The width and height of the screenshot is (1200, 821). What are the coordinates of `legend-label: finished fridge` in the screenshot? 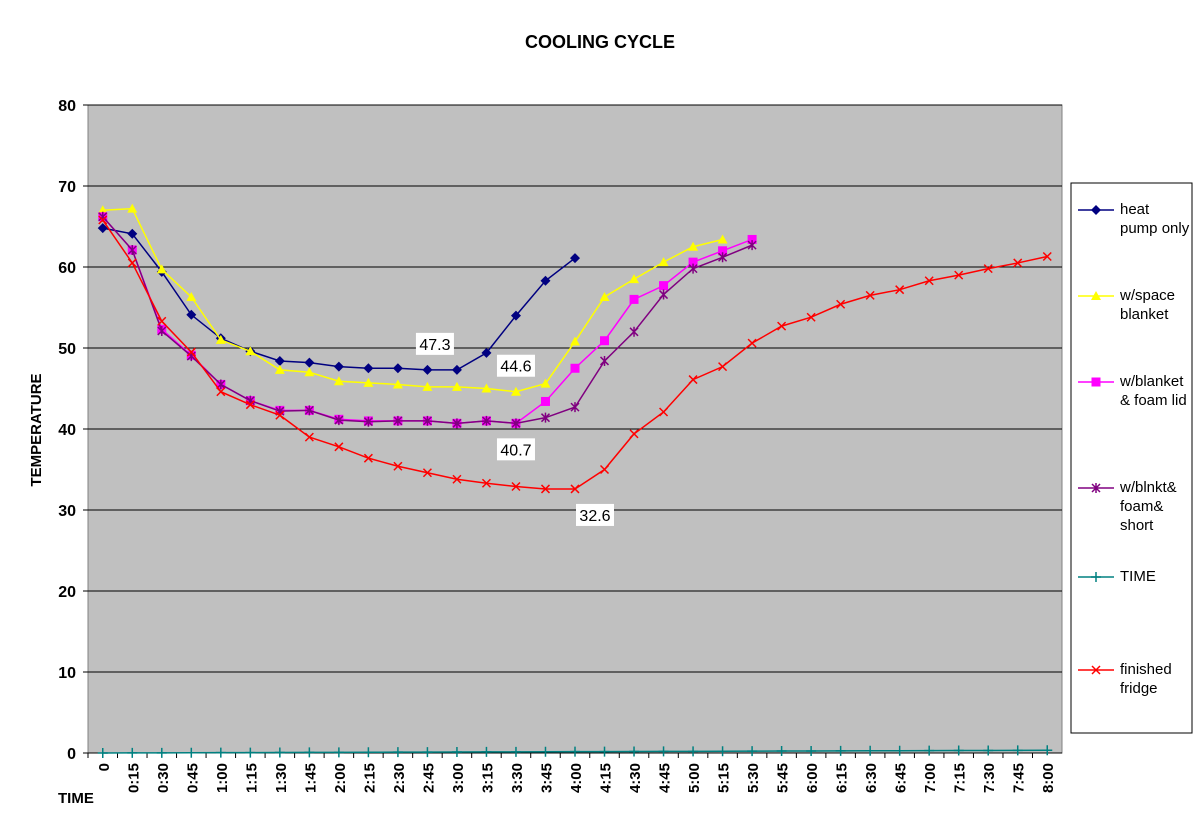 It's located at (1146, 679).